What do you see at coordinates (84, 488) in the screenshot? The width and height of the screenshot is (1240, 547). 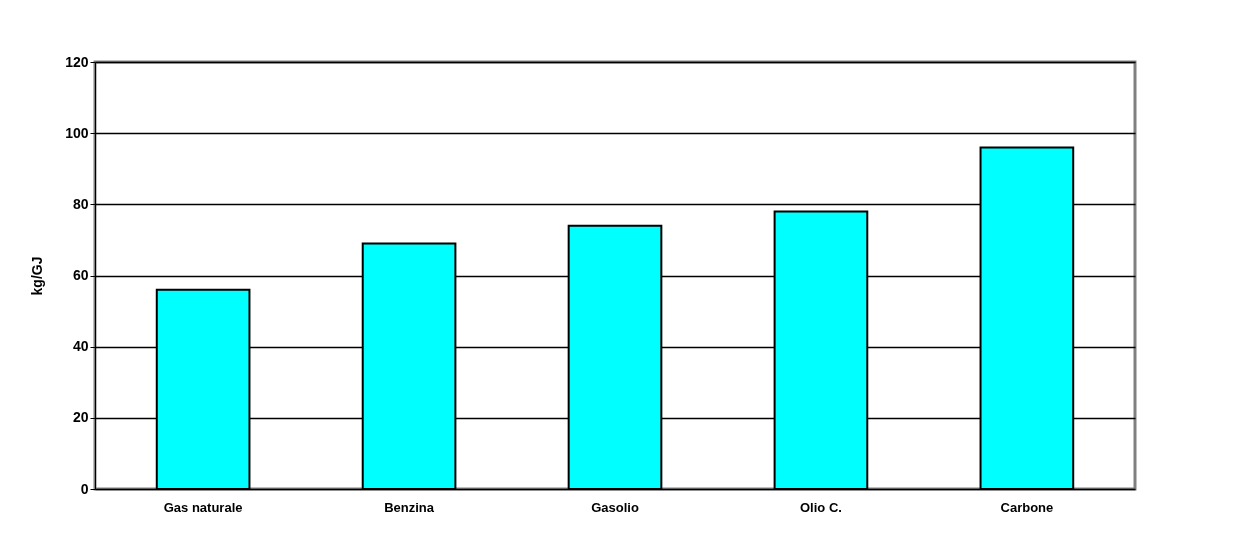 I see `y-tick-label: 0` at bounding box center [84, 488].